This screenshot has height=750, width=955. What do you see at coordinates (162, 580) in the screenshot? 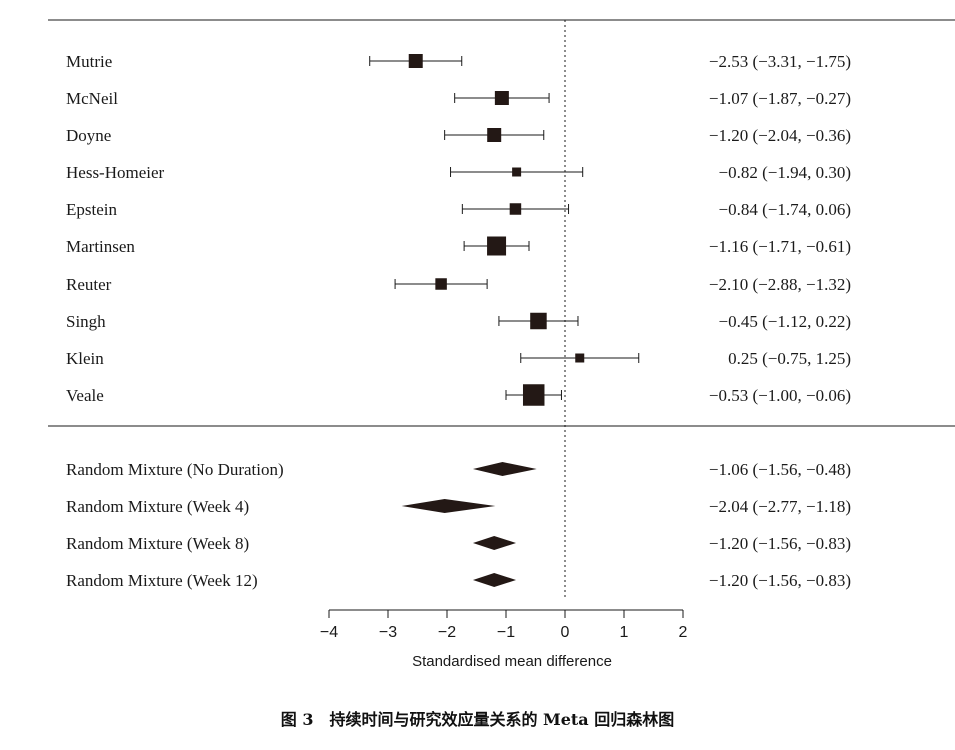
I see `summary-label: Random Mixture (Week 12)` at bounding box center [162, 580].